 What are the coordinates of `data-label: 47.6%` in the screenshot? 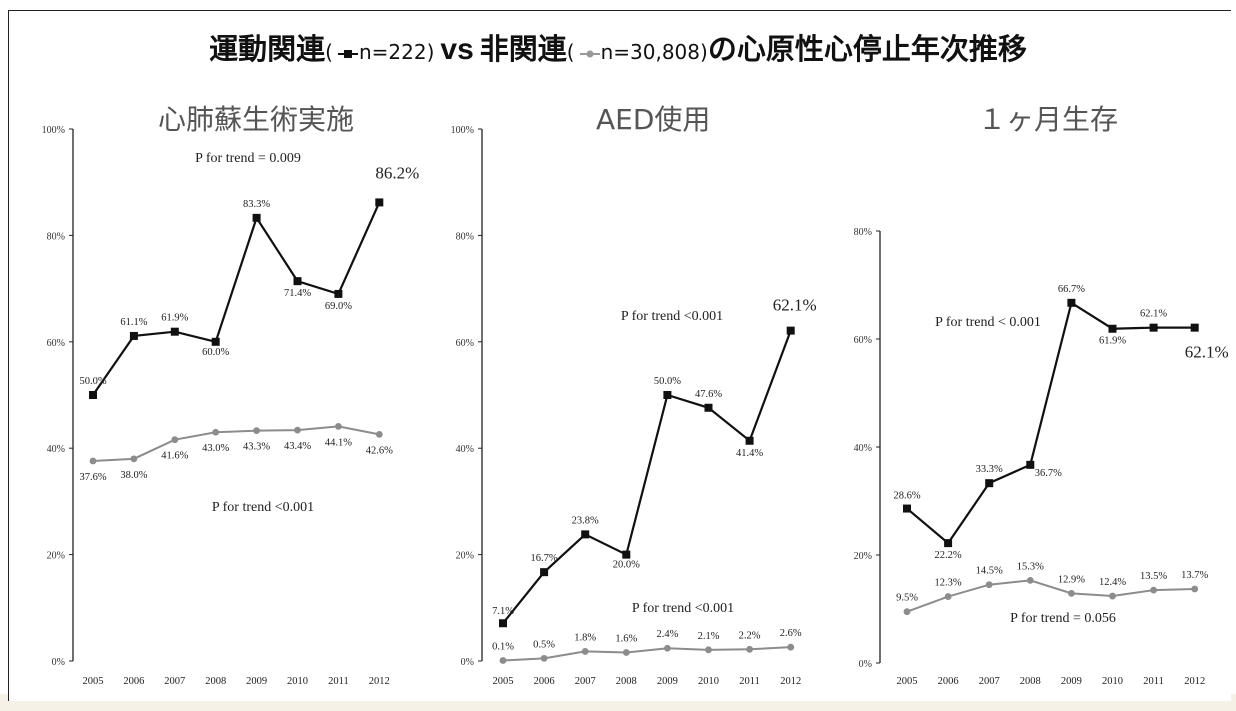 It's located at (708, 394).